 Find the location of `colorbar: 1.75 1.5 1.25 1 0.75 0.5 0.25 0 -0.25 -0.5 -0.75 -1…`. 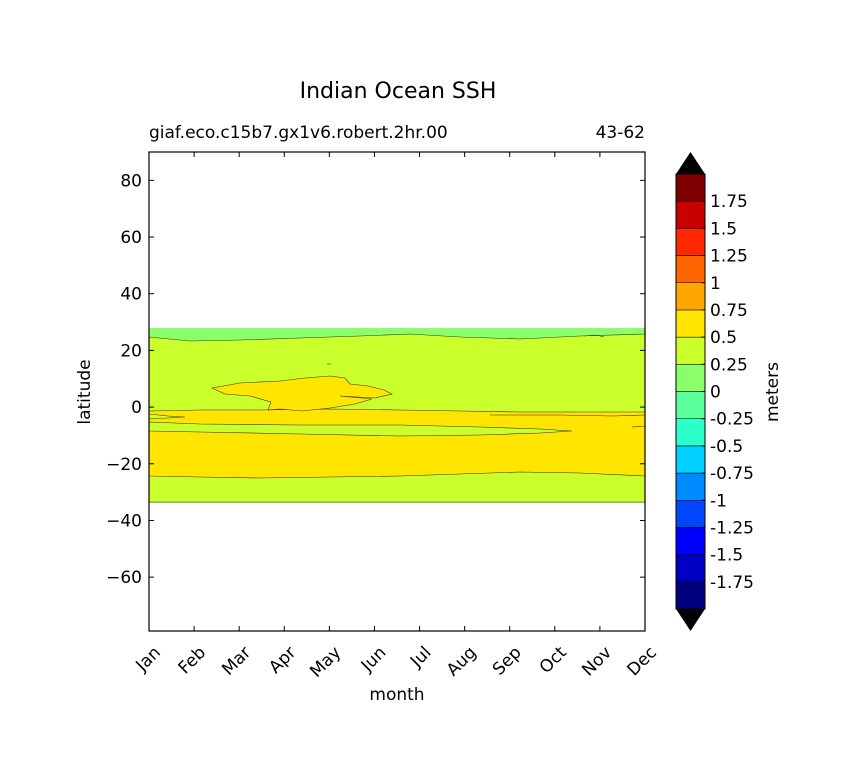

colorbar: 1.75 1.5 1.25 1 0.75 0.5 0.25 0 -0.25 -0.5 -0.75 -1… is located at coordinates (714, 391).